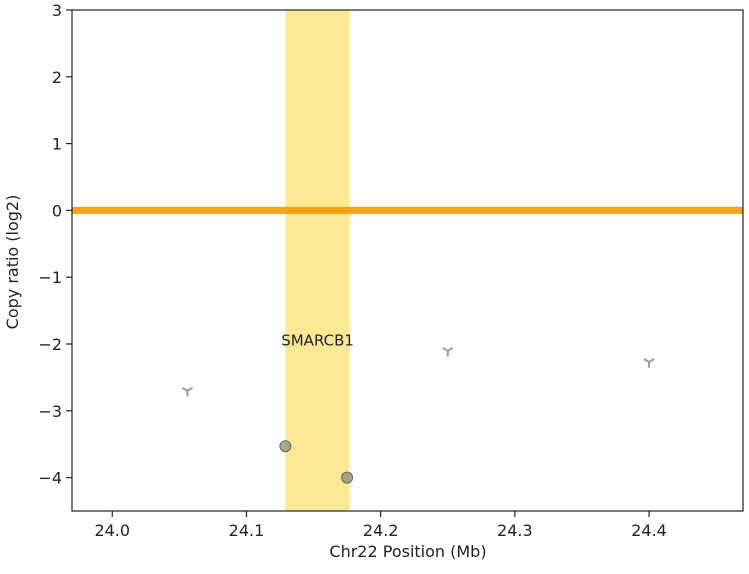 The height and width of the screenshot is (574, 749). What do you see at coordinates (50, 411) in the screenshot?
I see `y-tick-label-6: −3` at bounding box center [50, 411].